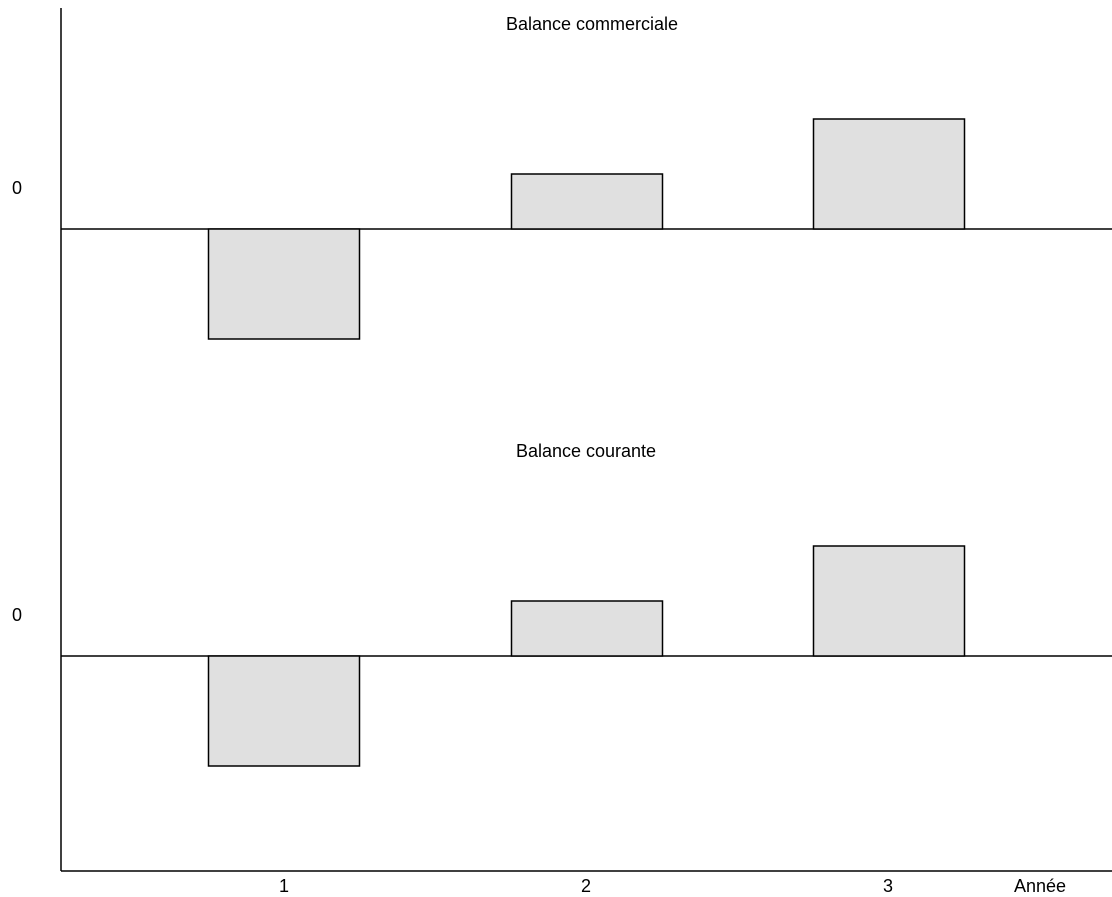 This screenshot has height=897, width=1112. Describe the element at coordinates (586, 886) in the screenshot. I see `x-tick-label: 2` at that location.